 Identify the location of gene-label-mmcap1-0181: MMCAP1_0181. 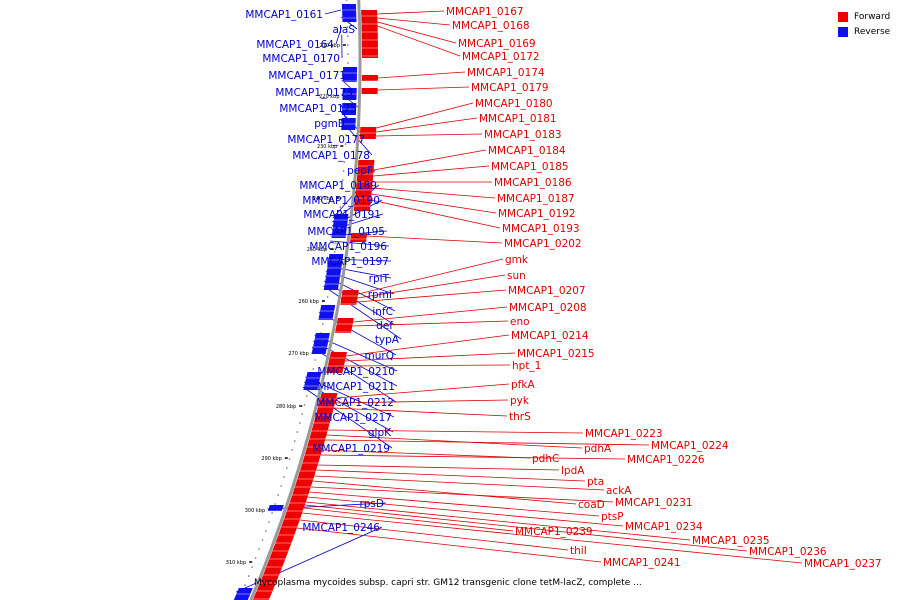
(518, 119).